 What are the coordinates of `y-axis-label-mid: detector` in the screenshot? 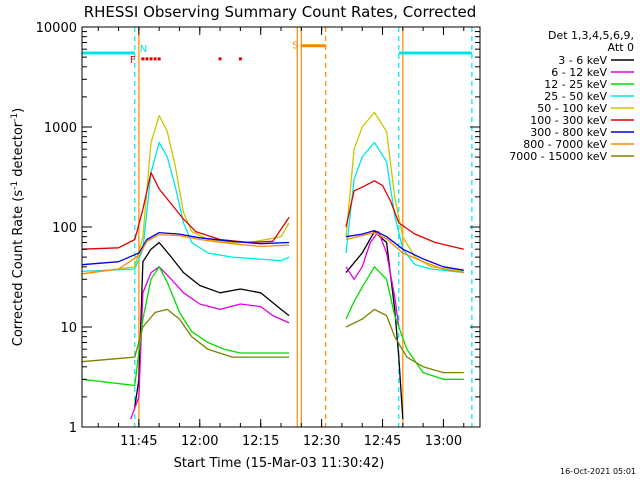 It's located at (18, 151).